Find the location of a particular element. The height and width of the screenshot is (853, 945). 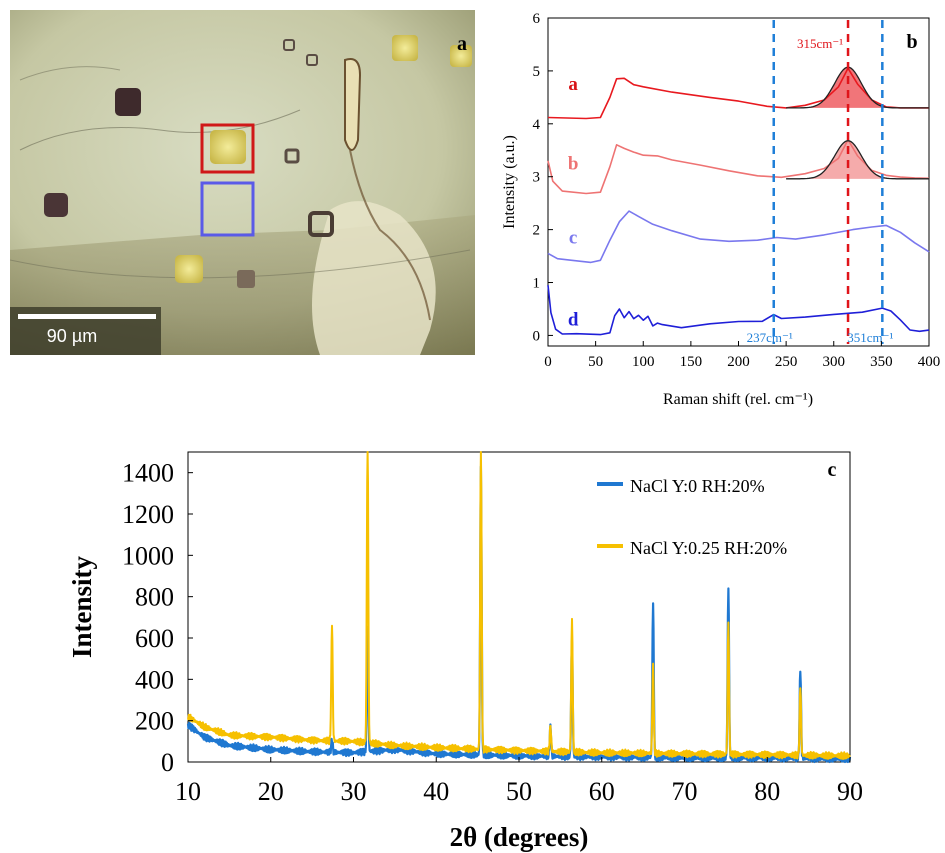

panel-label-b: b is located at coordinates (911, 42).